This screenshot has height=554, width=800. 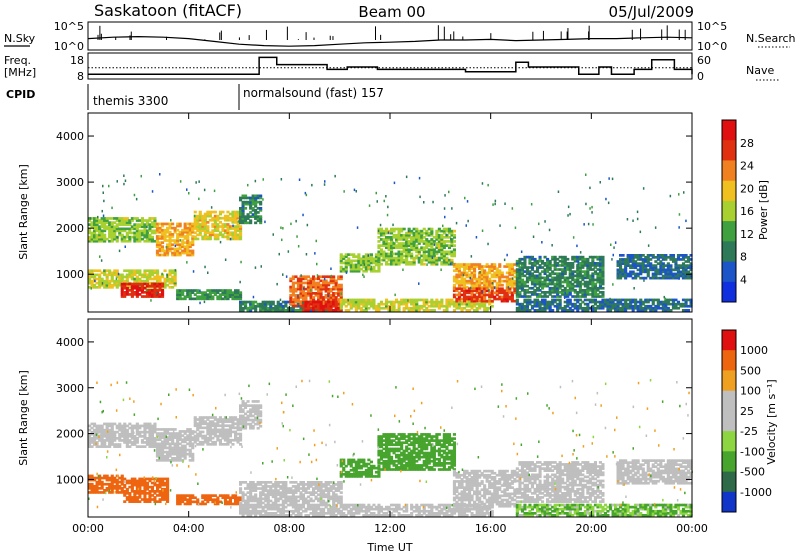 What do you see at coordinates (195, 97) in the screenshot?
I see `cpid-panel: CPID themis 3300 normalsound (fast) 157` at bounding box center [195, 97].